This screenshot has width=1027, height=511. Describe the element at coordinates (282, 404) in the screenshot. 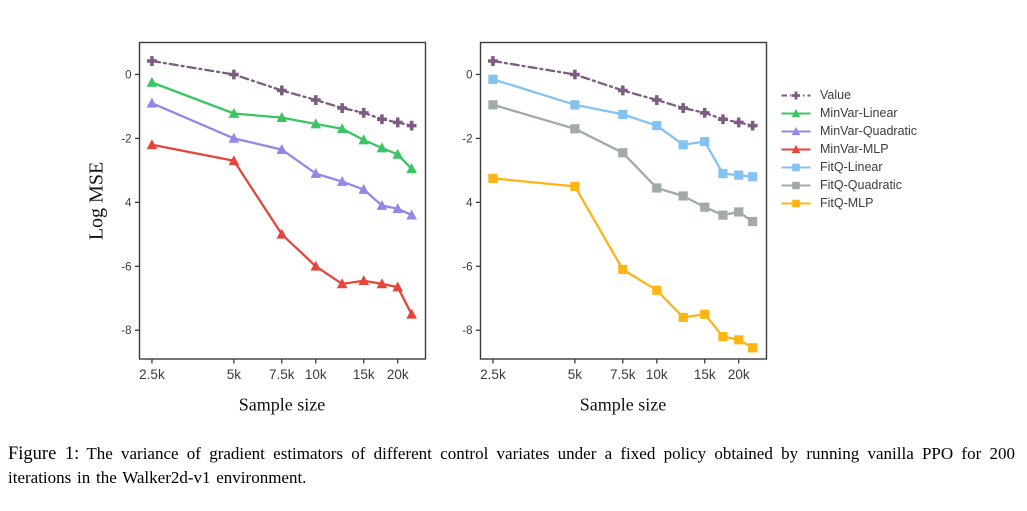

I see `x-axis-title-left: Sample size` at that location.